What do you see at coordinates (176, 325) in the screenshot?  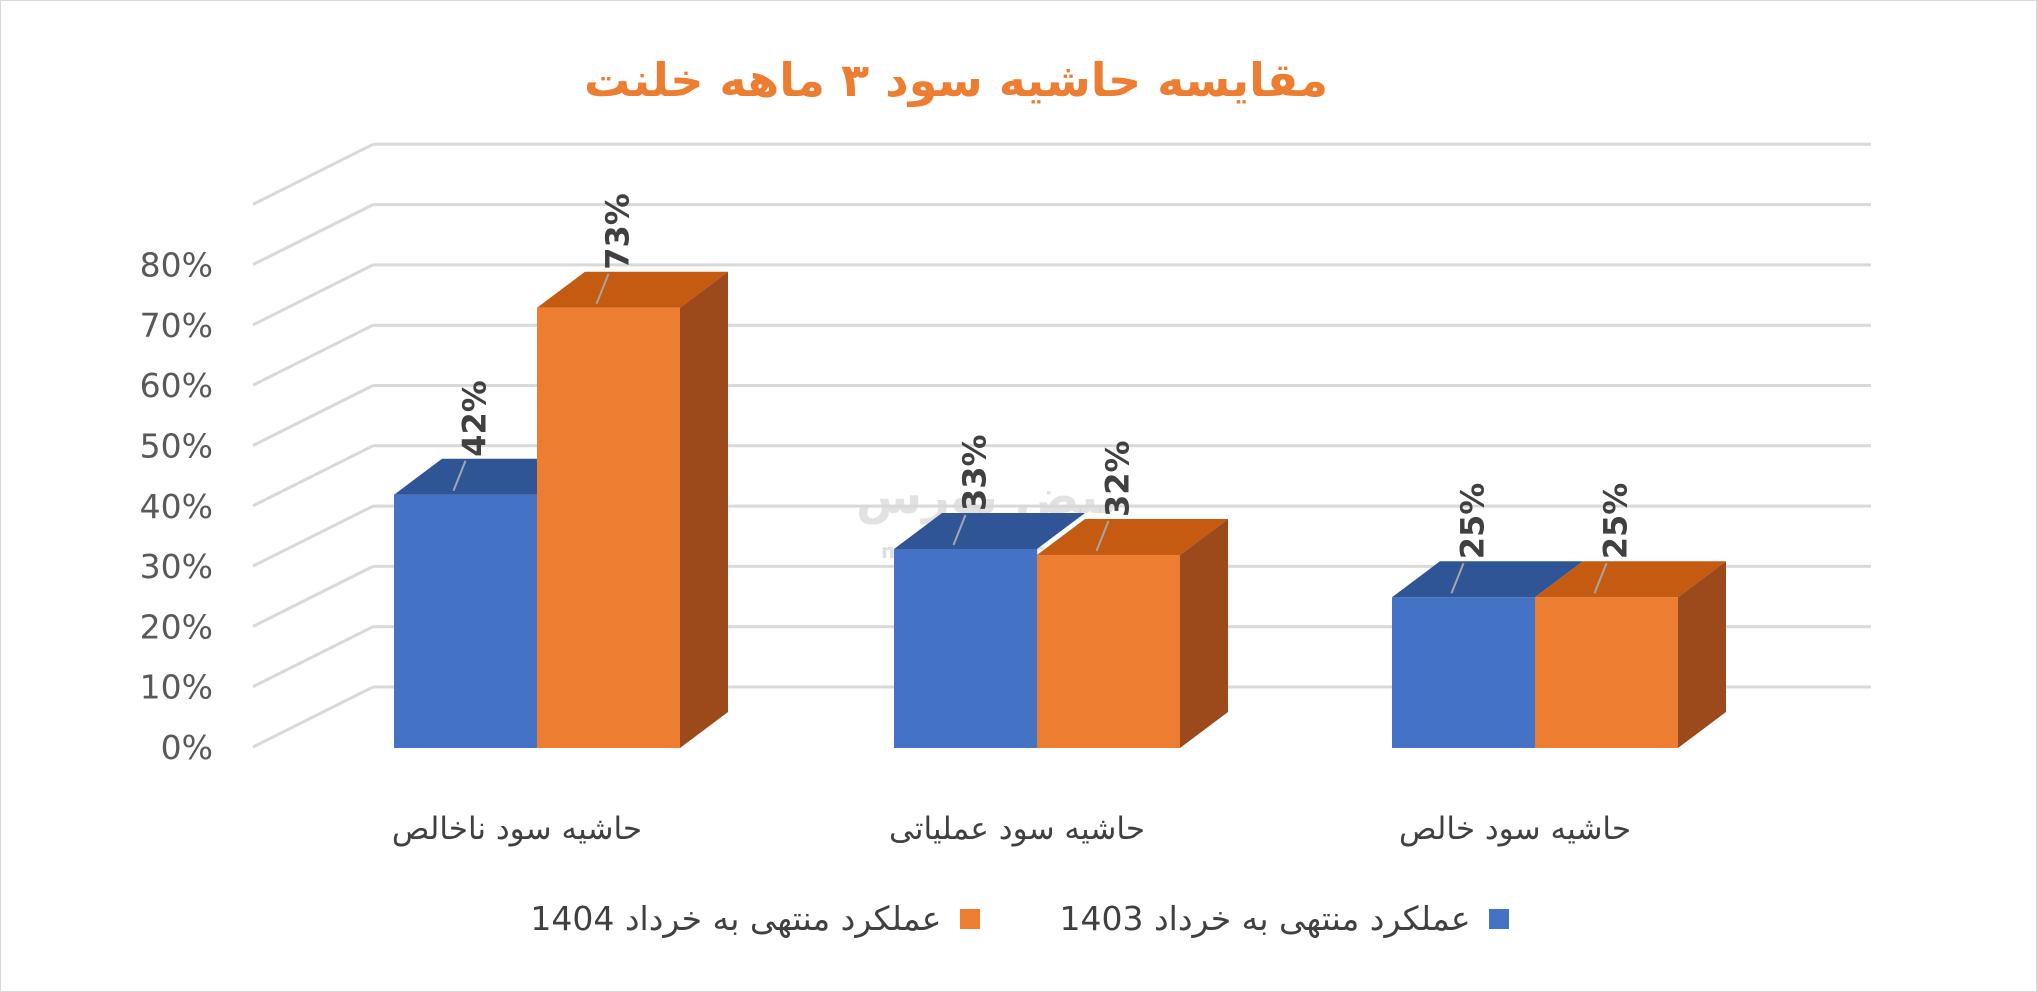 I see `y-tick-label: 70%` at bounding box center [176, 325].